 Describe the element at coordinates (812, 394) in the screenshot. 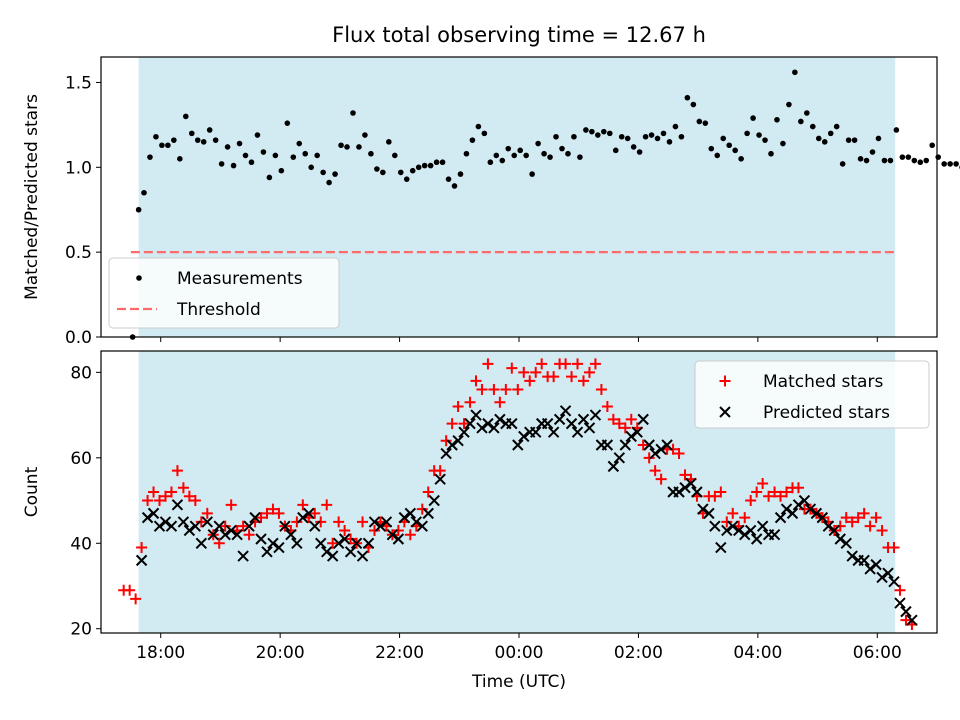

I see `legend-box` at that location.